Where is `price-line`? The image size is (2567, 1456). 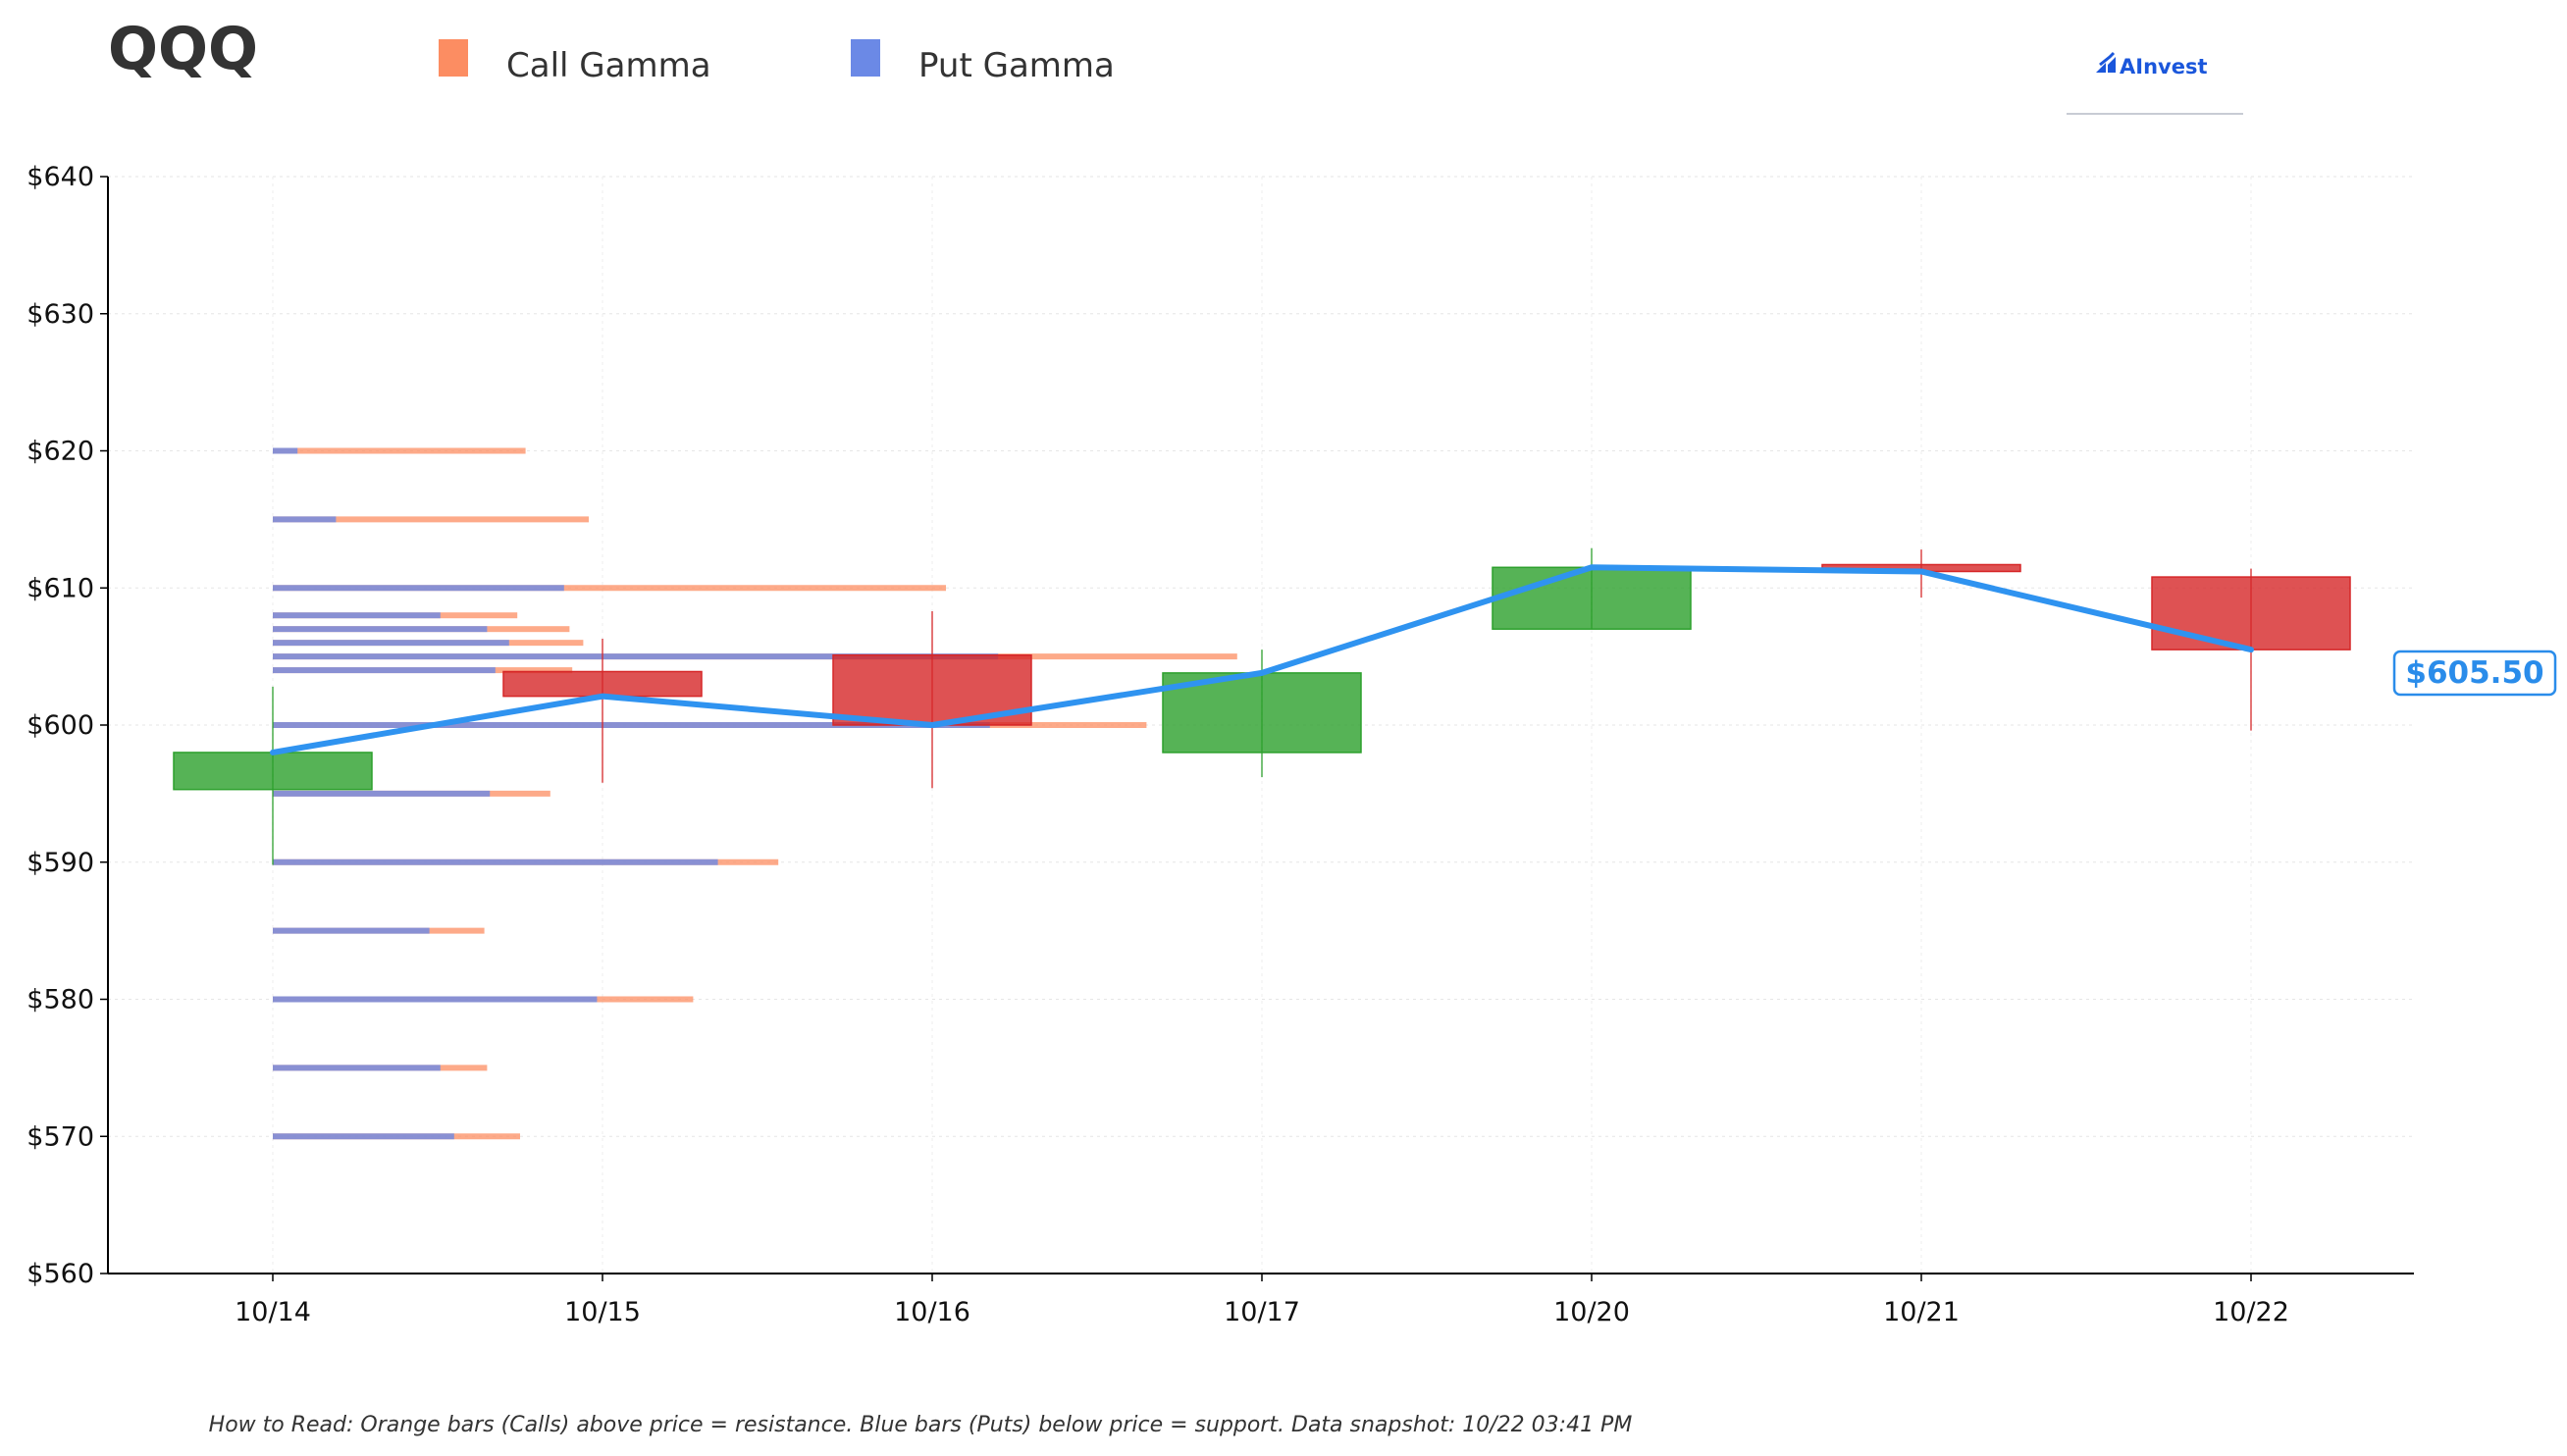 price-line is located at coordinates (1262, 659).